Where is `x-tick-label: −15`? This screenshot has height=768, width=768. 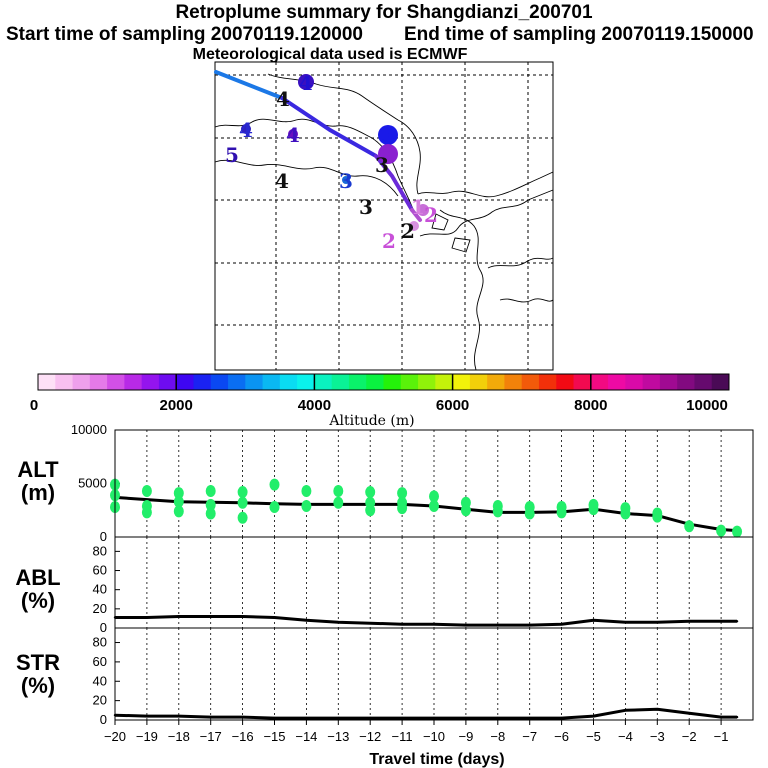 x-tick-label: −15 is located at coordinates (274, 736).